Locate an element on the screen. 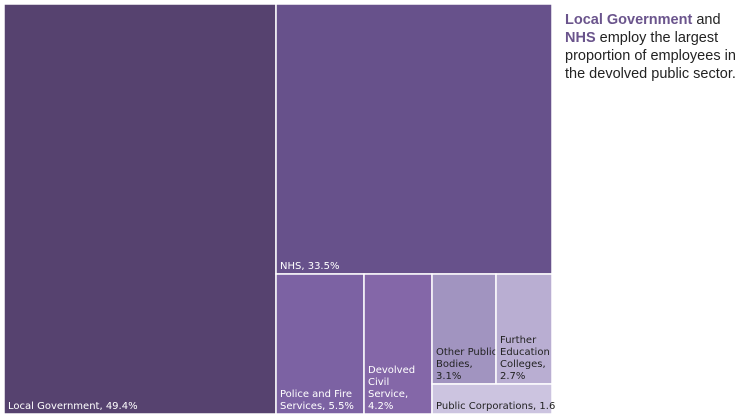  treemap-tile-devolved-civil-service is located at coordinates (398, 344).